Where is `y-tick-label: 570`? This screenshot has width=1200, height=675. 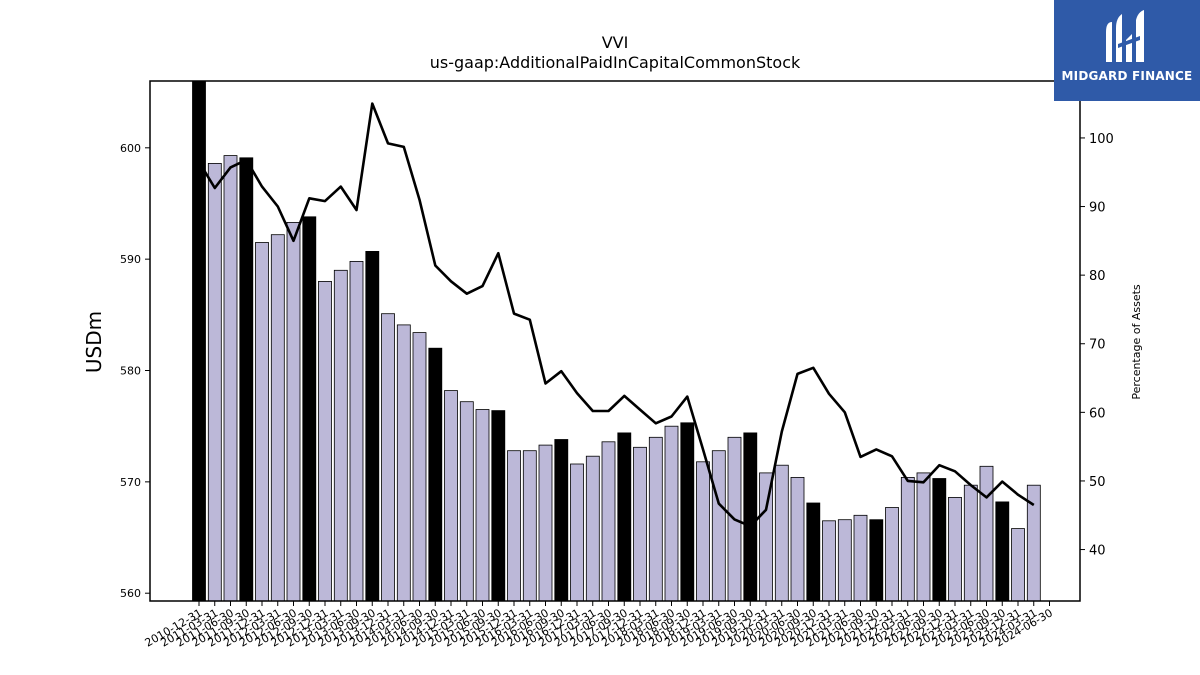
y-tick-label: 570 is located at coordinates (130, 482).